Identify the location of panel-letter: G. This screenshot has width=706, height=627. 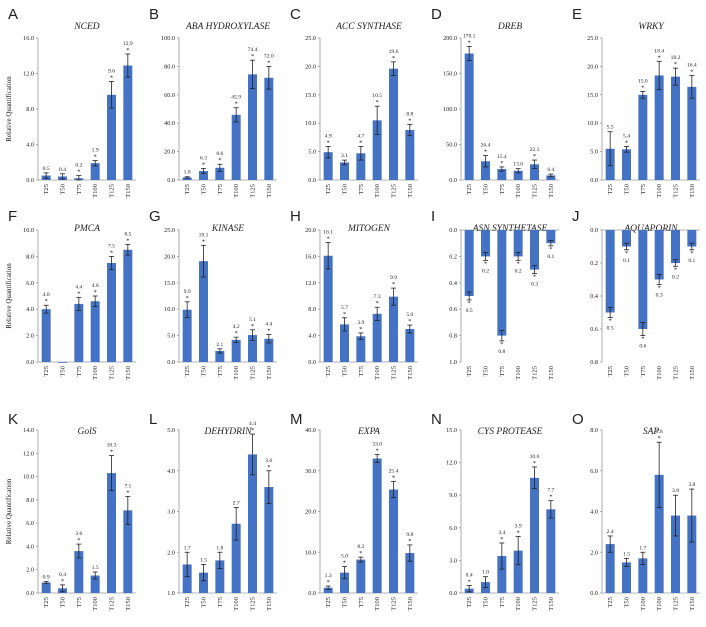
(155, 216).